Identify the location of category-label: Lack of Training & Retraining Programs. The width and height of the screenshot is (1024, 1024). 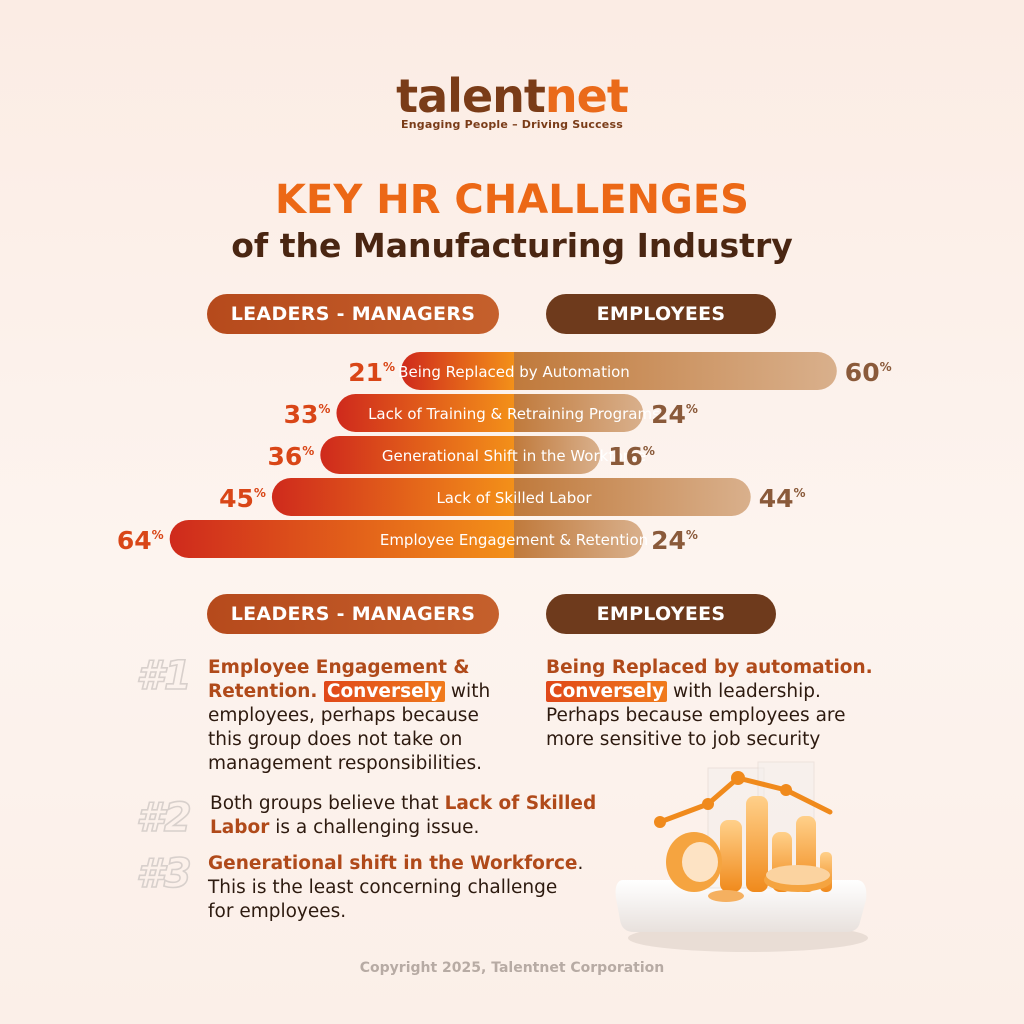
(514, 414).